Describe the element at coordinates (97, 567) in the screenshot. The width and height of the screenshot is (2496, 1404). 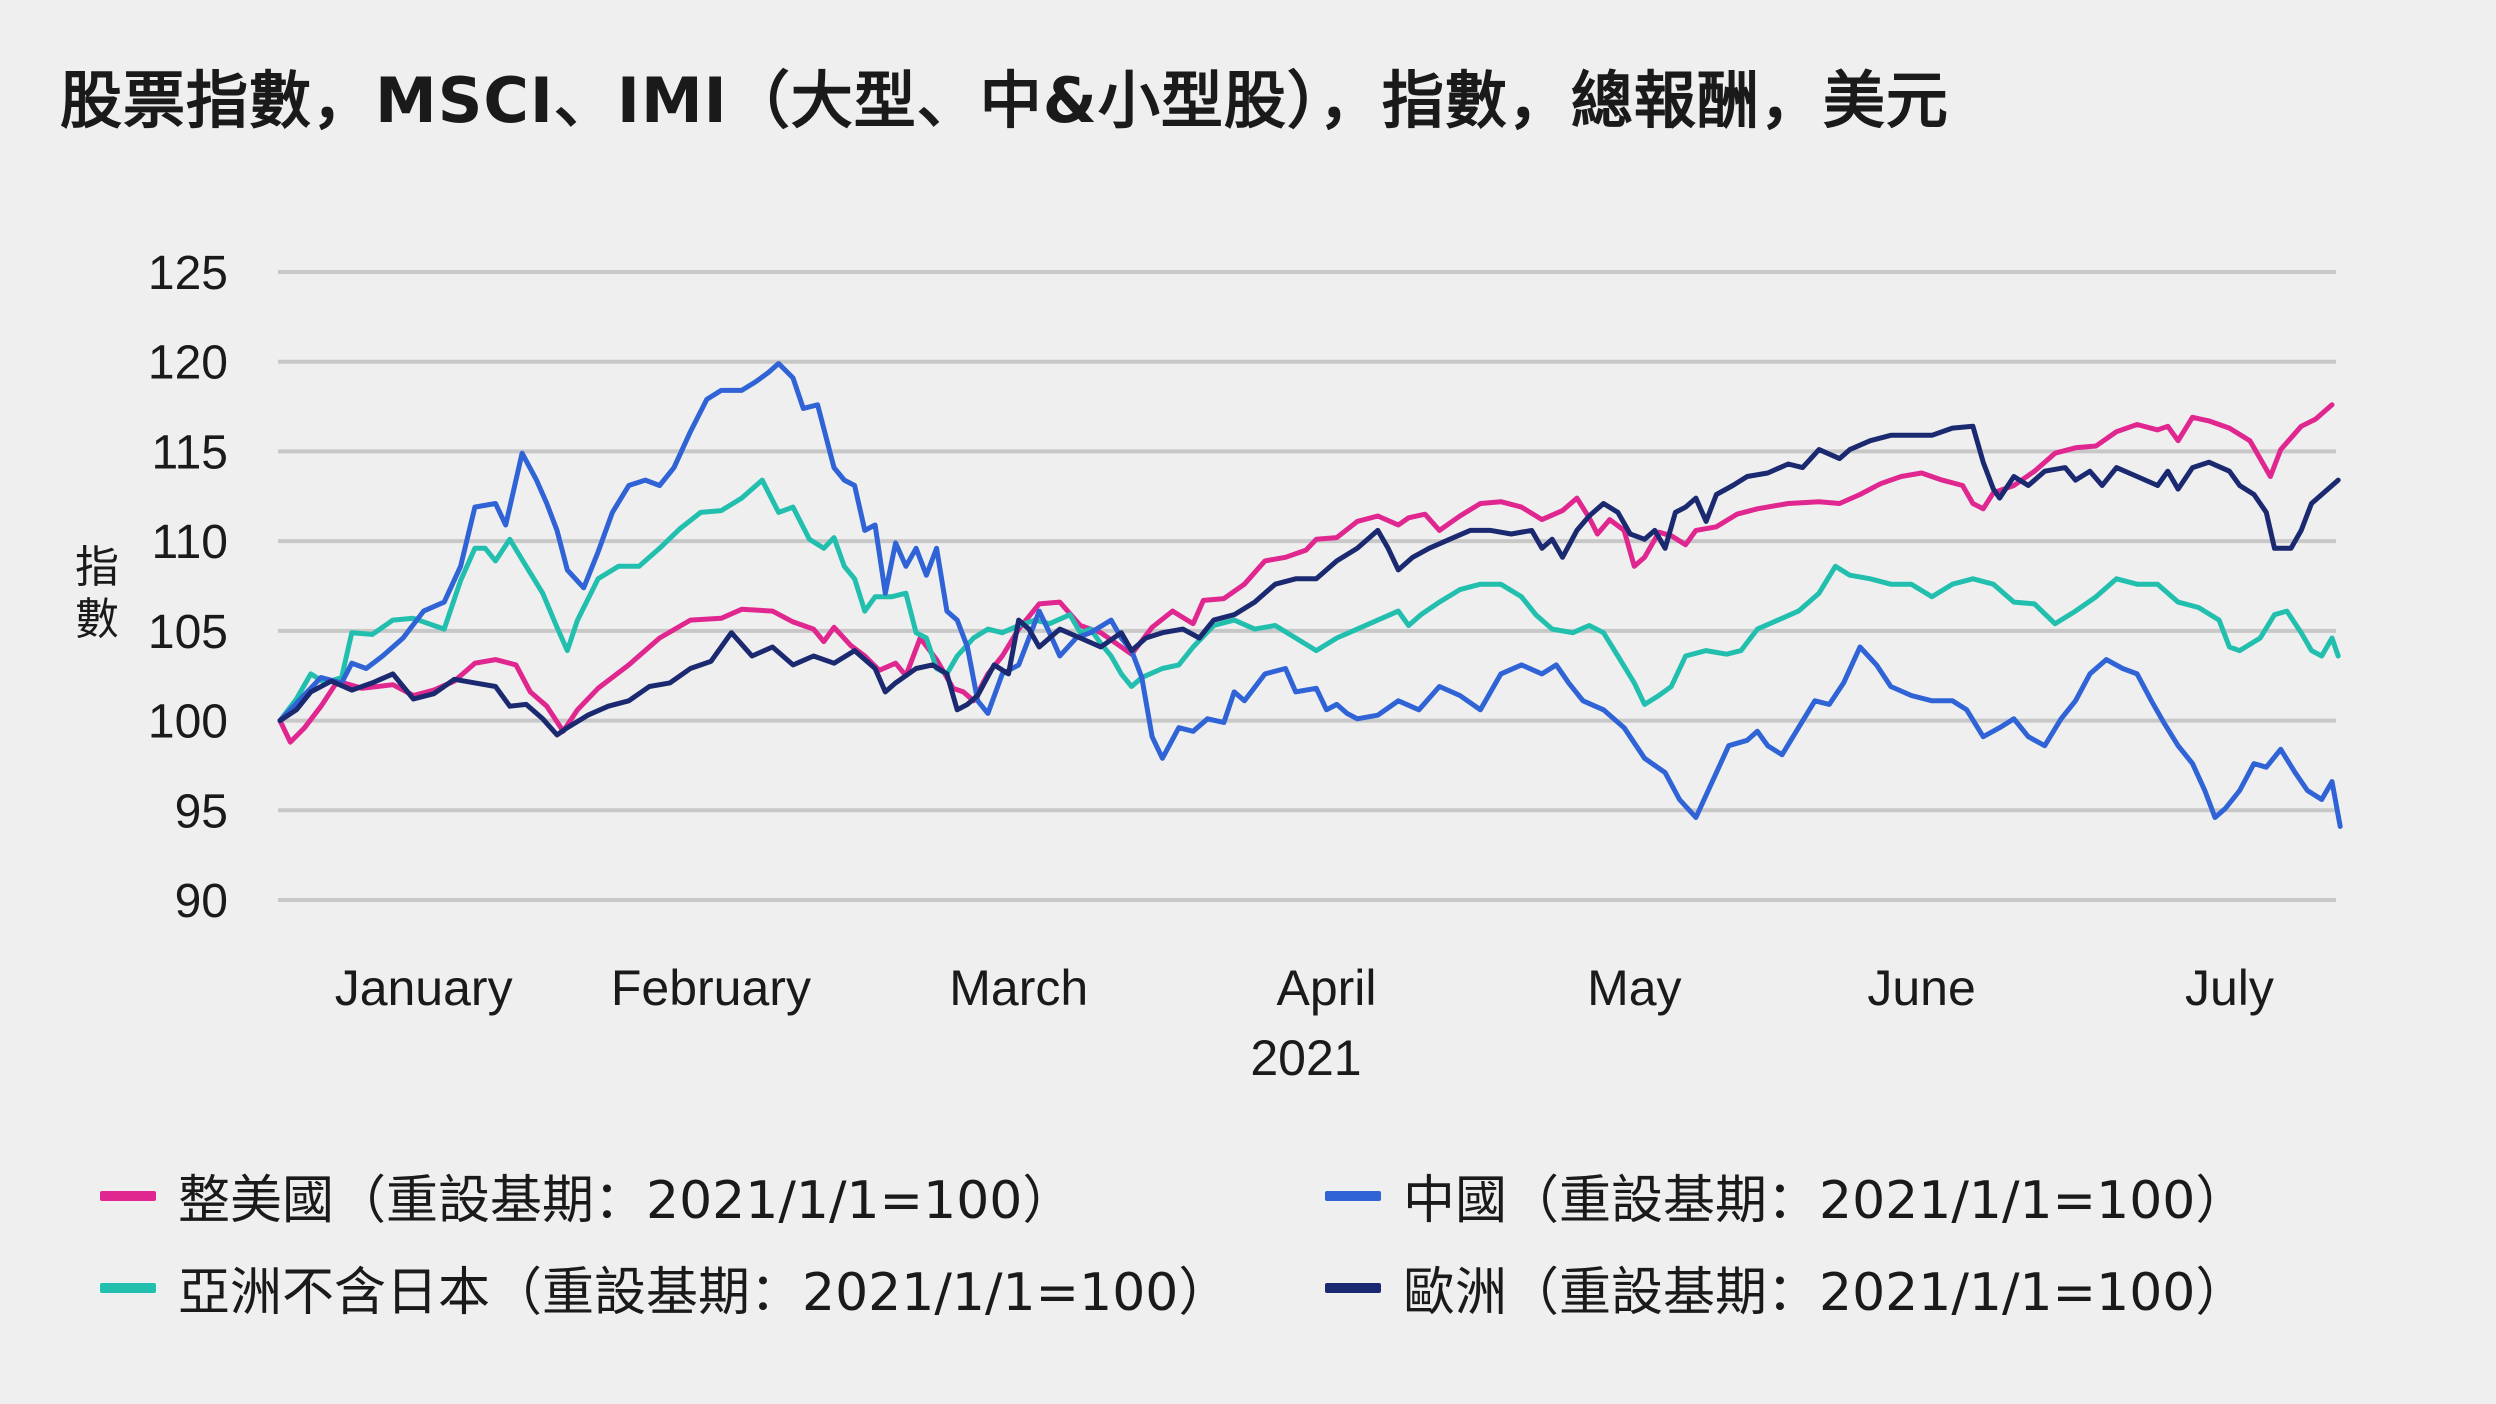
I see `y-axis-label-char: 指` at that location.